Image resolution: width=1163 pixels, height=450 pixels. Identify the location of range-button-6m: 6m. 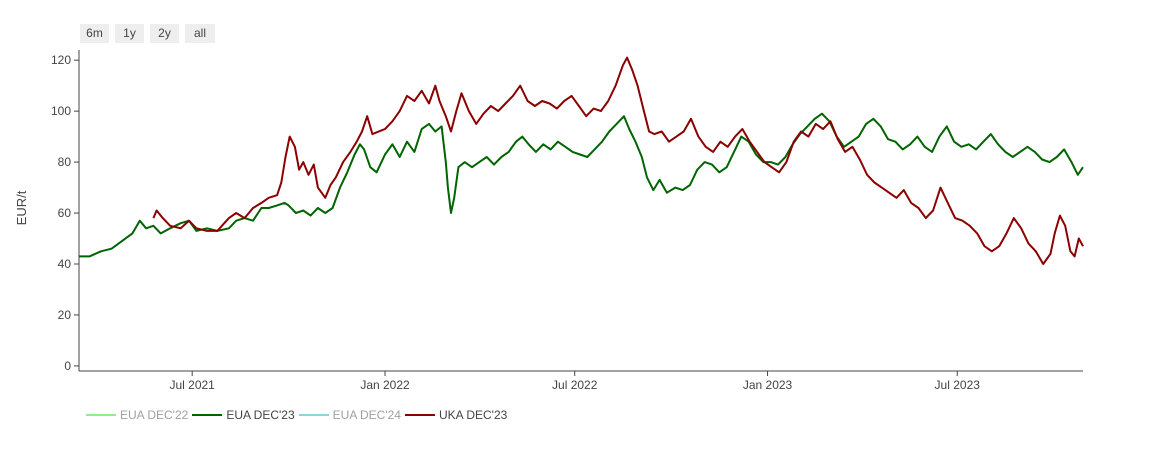
(94, 33).